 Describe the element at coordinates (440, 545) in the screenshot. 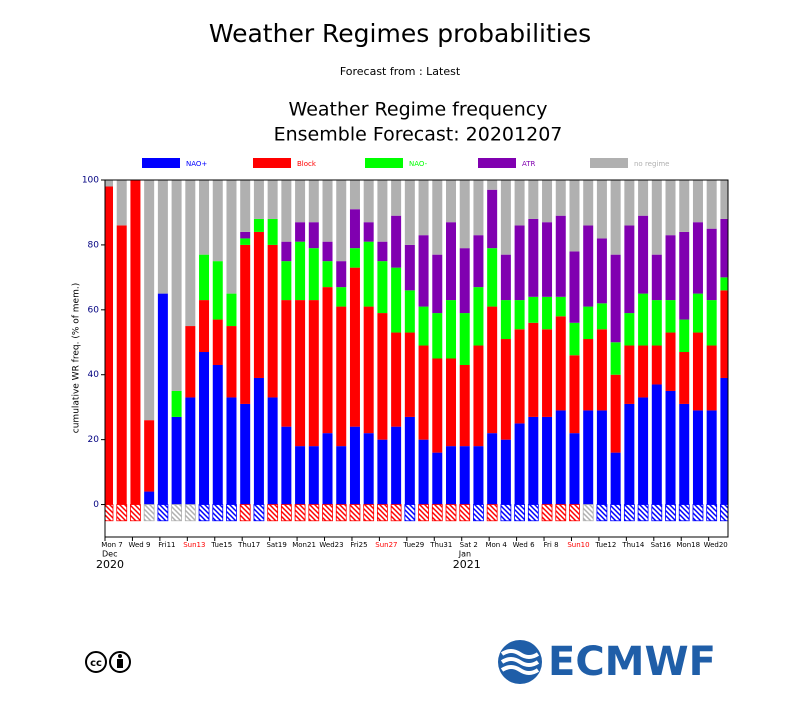

I see `x-tick-label: Thu31` at that location.